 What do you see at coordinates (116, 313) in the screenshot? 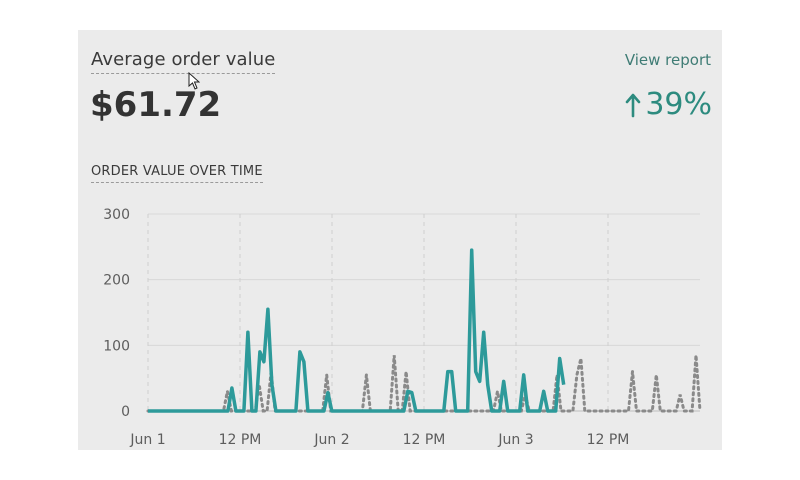
I see `y-axis-ticks: 300 200 100 0` at bounding box center [116, 313].